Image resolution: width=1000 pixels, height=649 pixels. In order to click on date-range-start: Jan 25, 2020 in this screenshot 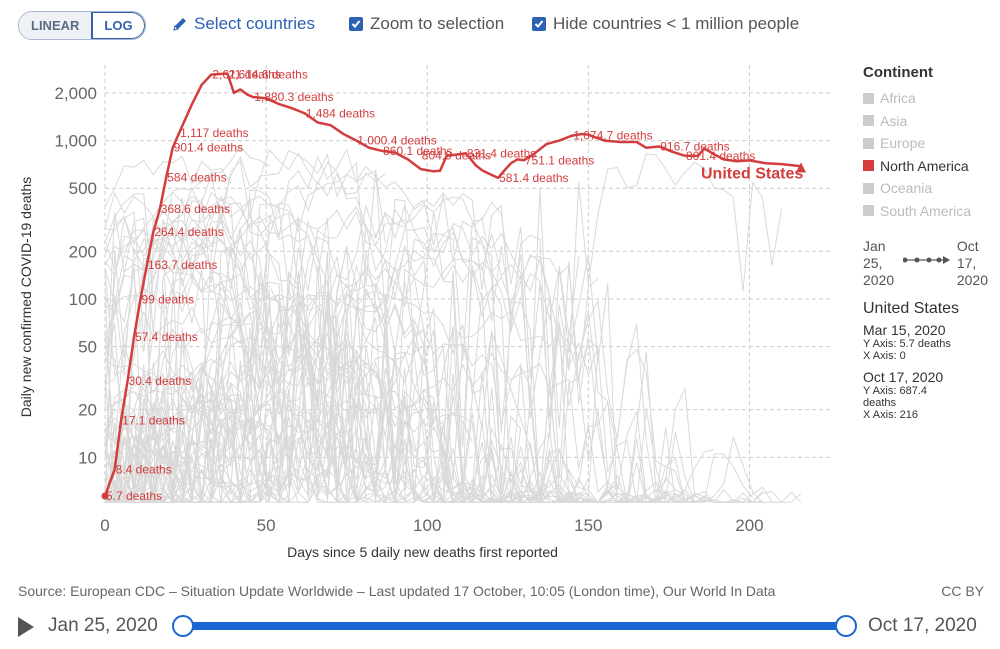, I will do `click(878, 263)`.